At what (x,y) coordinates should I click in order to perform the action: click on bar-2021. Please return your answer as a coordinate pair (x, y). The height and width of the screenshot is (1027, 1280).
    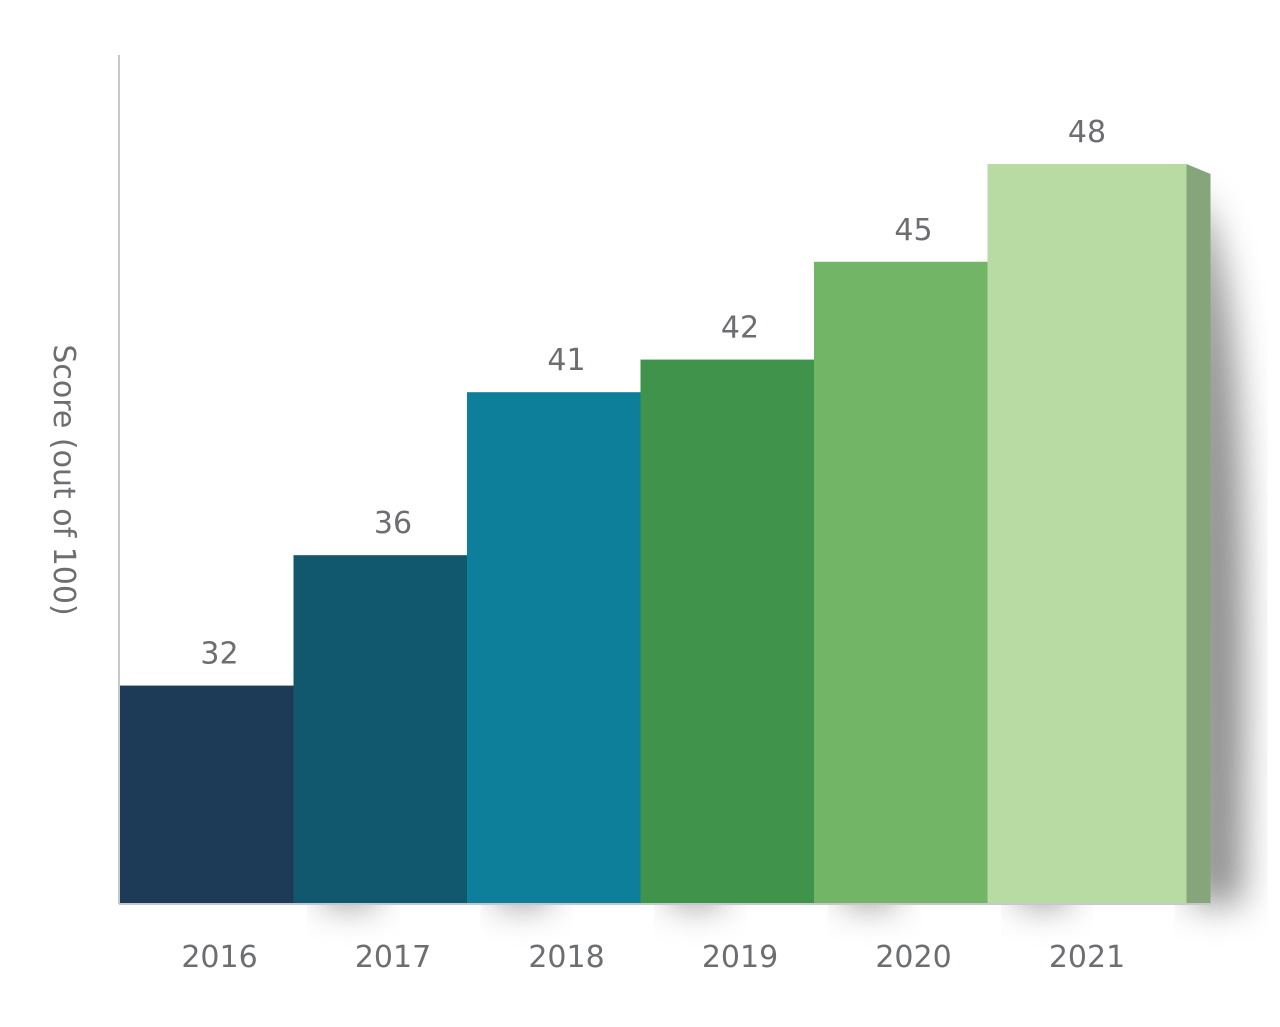
    Looking at the image, I should click on (1099, 534).